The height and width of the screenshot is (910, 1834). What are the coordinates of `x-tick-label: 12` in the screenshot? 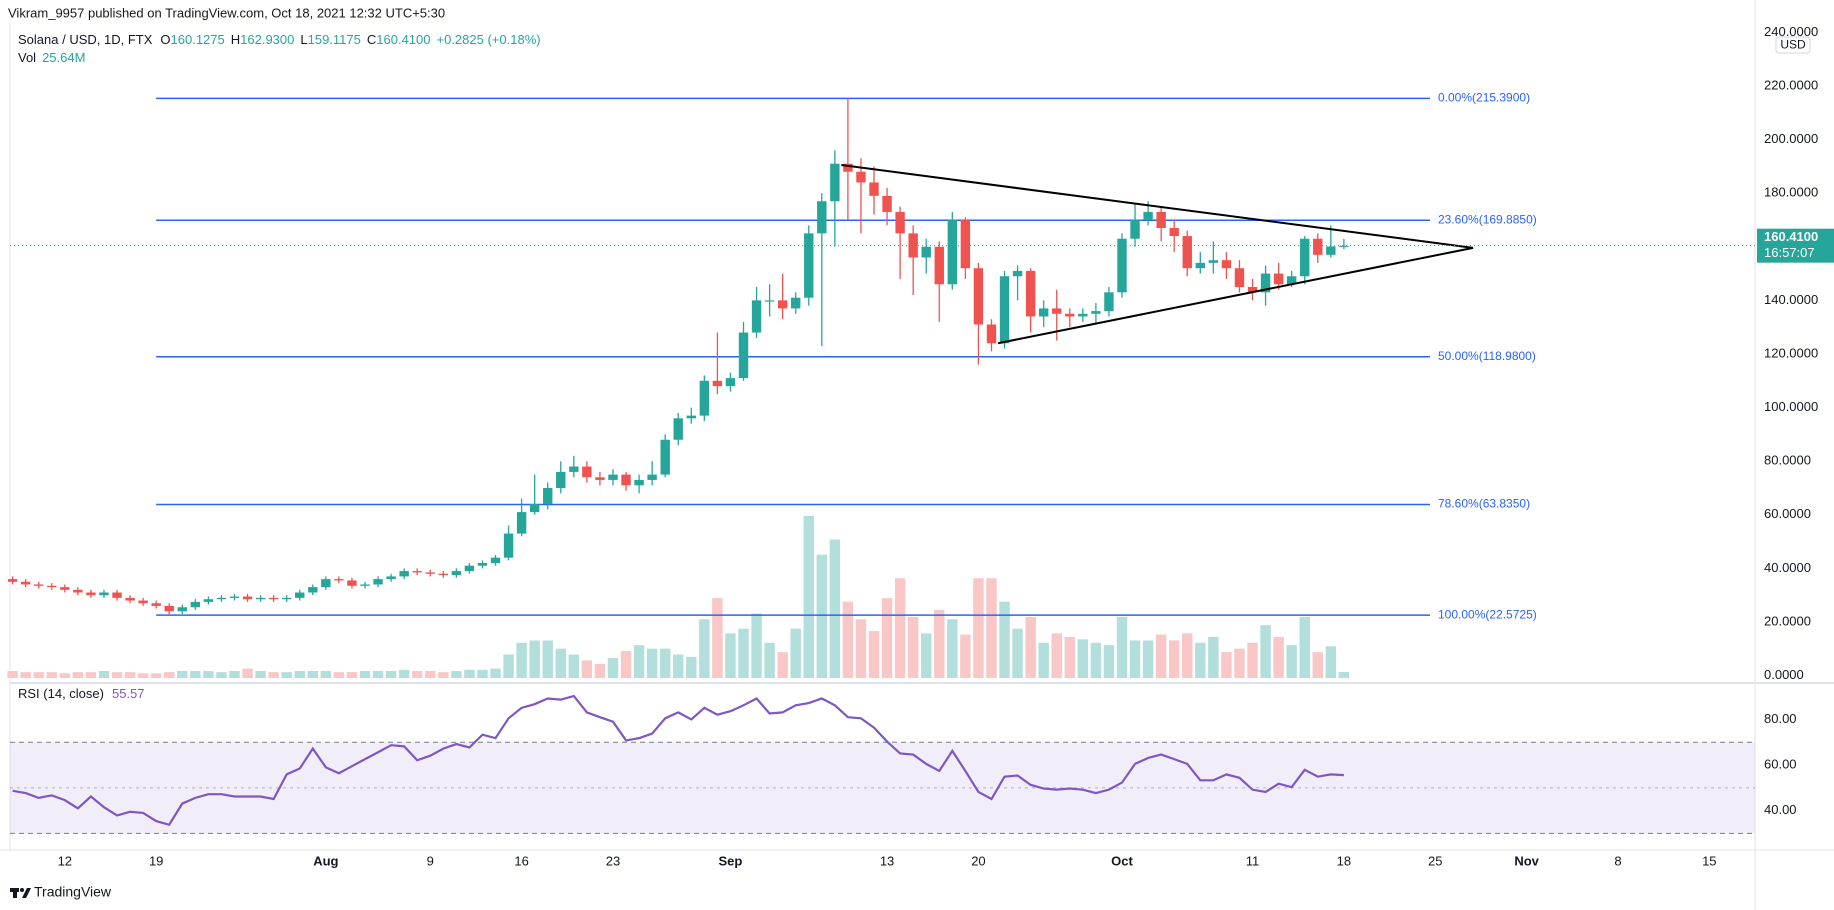 It's located at (65, 860).